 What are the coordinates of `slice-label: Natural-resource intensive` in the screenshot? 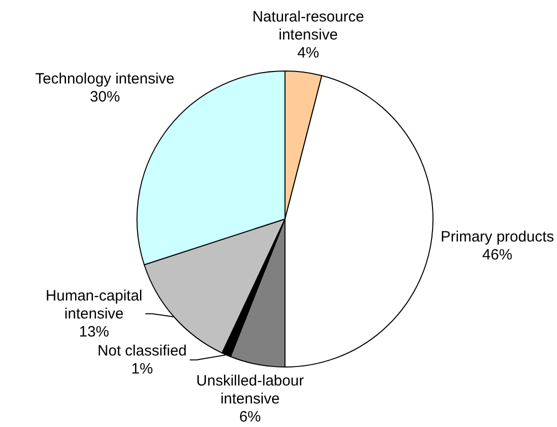 It's located at (308, 26).